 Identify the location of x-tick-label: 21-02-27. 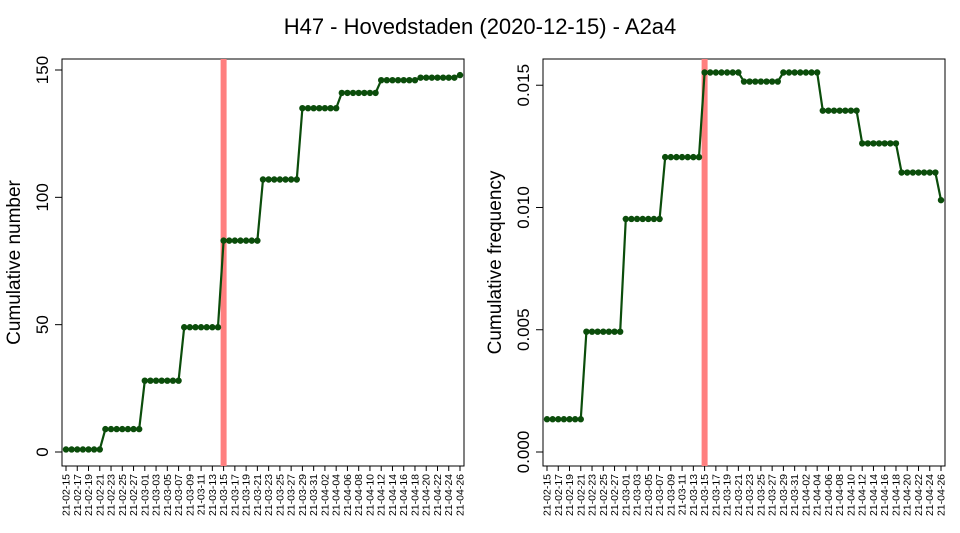
(615, 495).